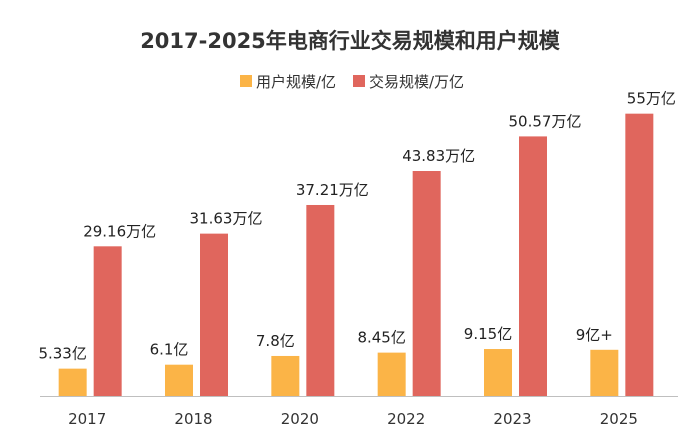 The image size is (700, 436). What do you see at coordinates (300, 419) in the screenshot?
I see `x-tick-2020: 2020` at bounding box center [300, 419].